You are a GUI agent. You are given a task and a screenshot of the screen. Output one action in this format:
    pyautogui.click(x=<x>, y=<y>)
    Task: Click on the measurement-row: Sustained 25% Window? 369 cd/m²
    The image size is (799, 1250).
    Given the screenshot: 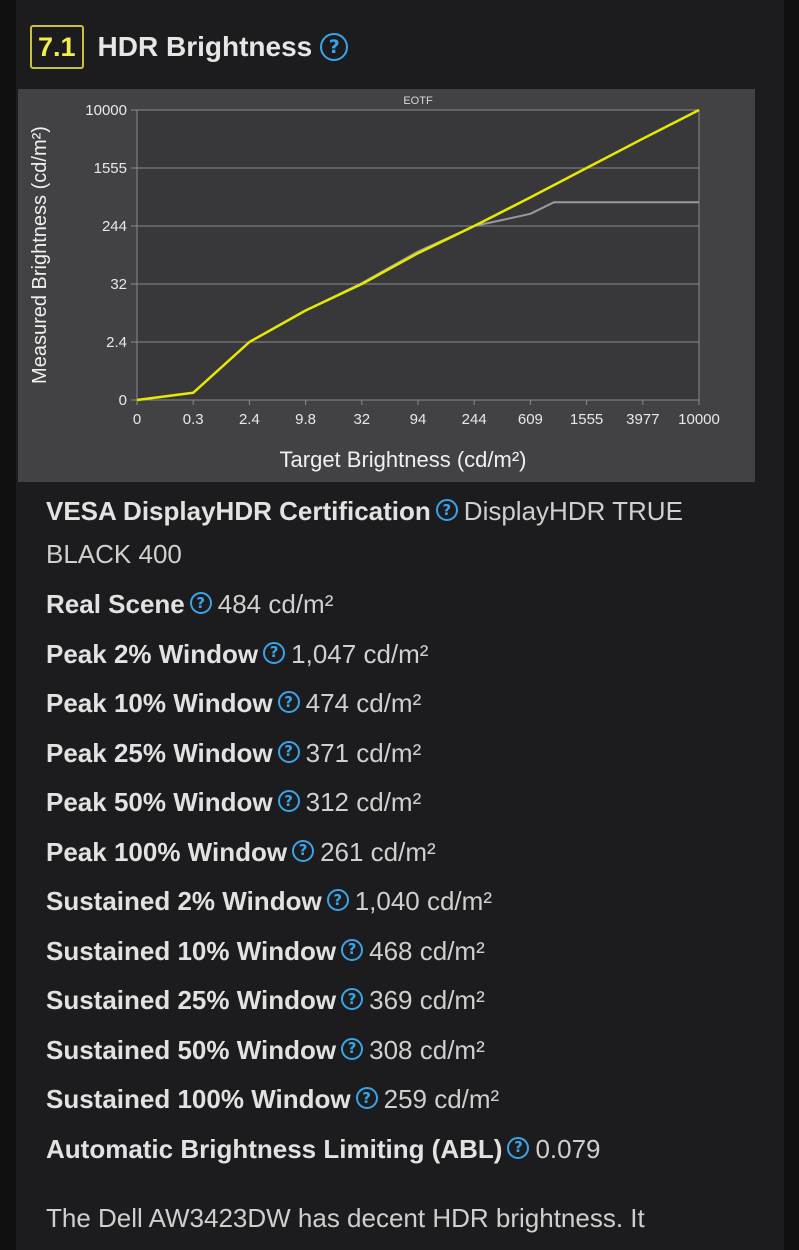 What is the action you would take?
    pyautogui.click(x=396, y=1003)
    